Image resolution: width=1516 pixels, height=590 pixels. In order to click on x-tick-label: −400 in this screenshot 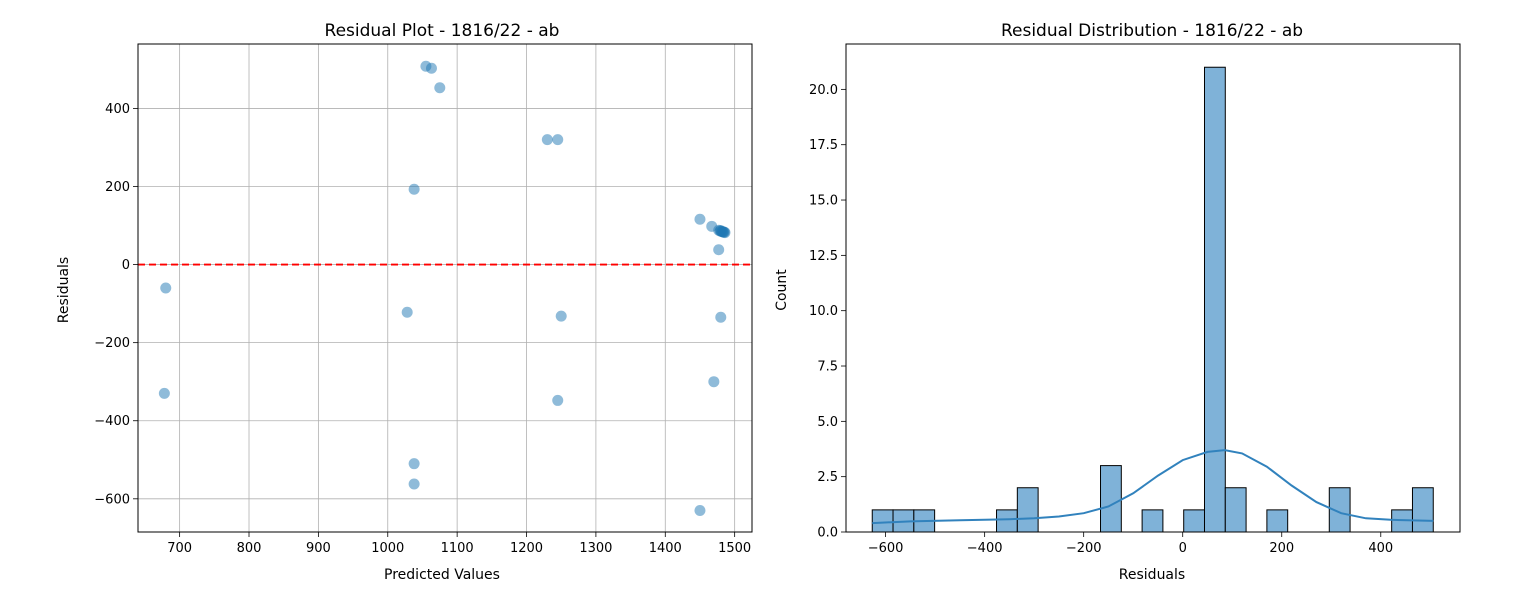, I will do `click(985, 548)`.